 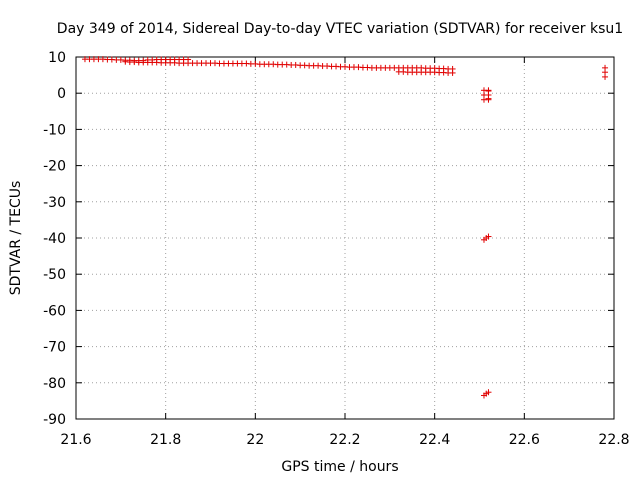 I want to click on x-tick-label: 22, so click(x=255, y=440).